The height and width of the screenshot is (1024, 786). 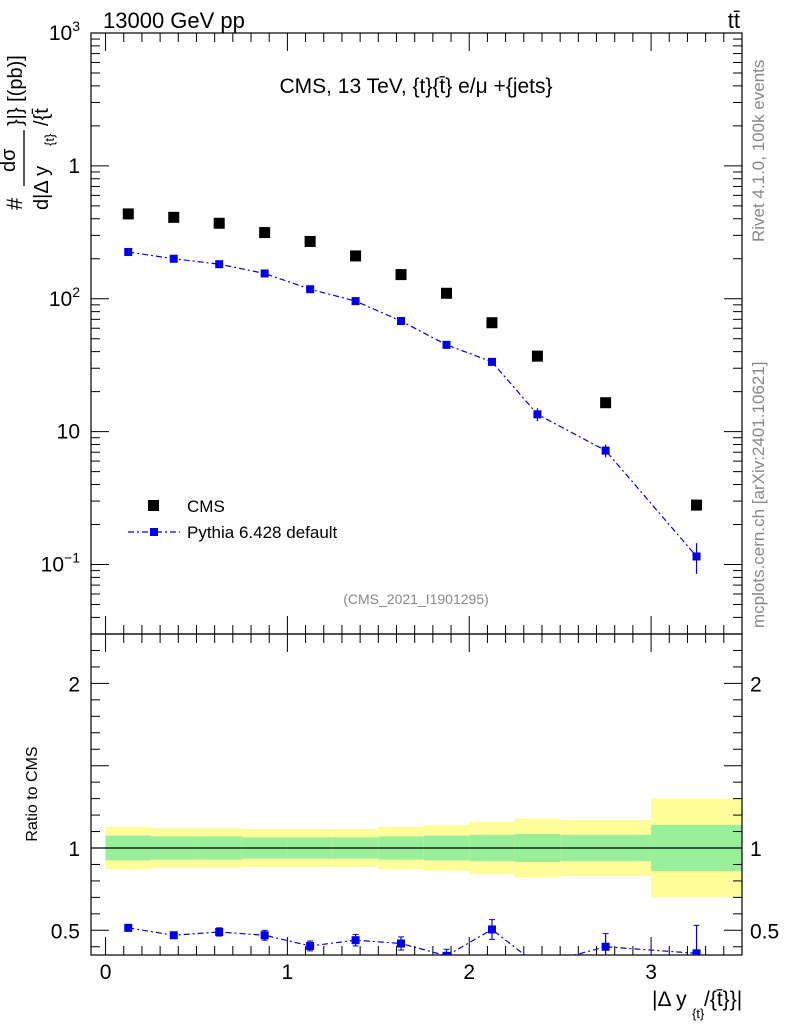 What do you see at coordinates (758, 494) in the screenshot?
I see `mcplots-label: mcplots.cern.ch [arXiv:2401.10621]` at bounding box center [758, 494].